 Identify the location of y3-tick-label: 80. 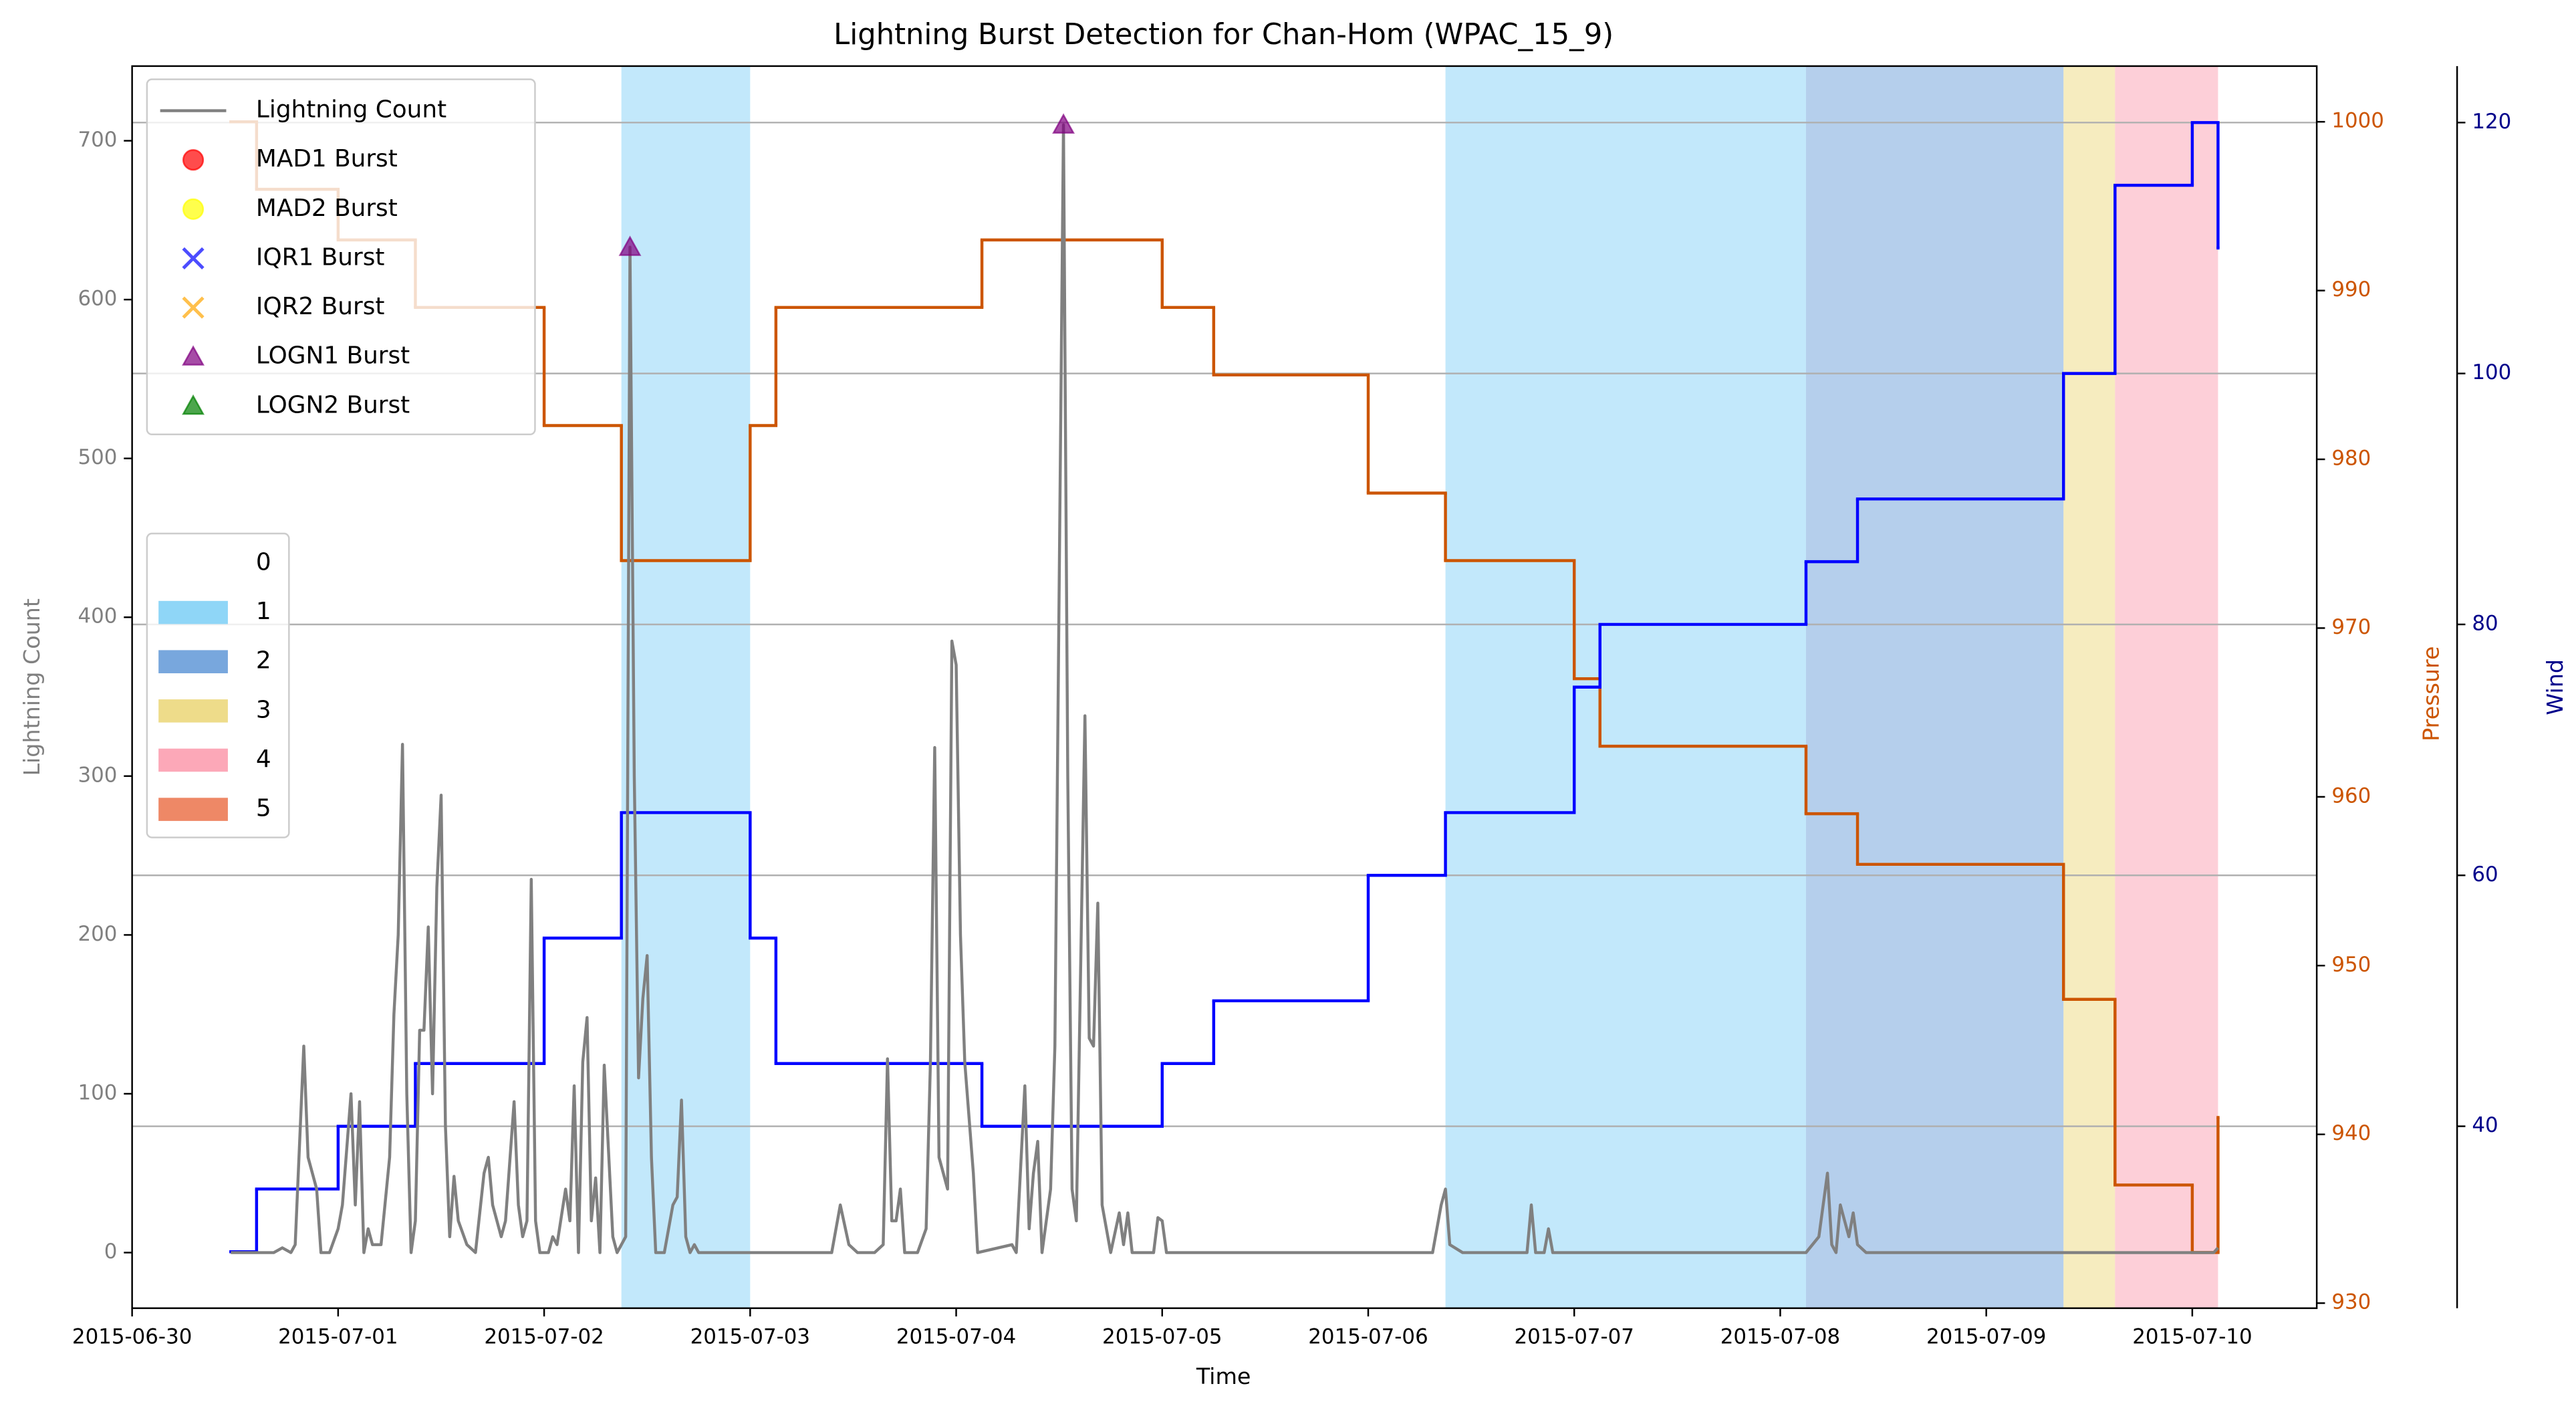
(2485, 623).